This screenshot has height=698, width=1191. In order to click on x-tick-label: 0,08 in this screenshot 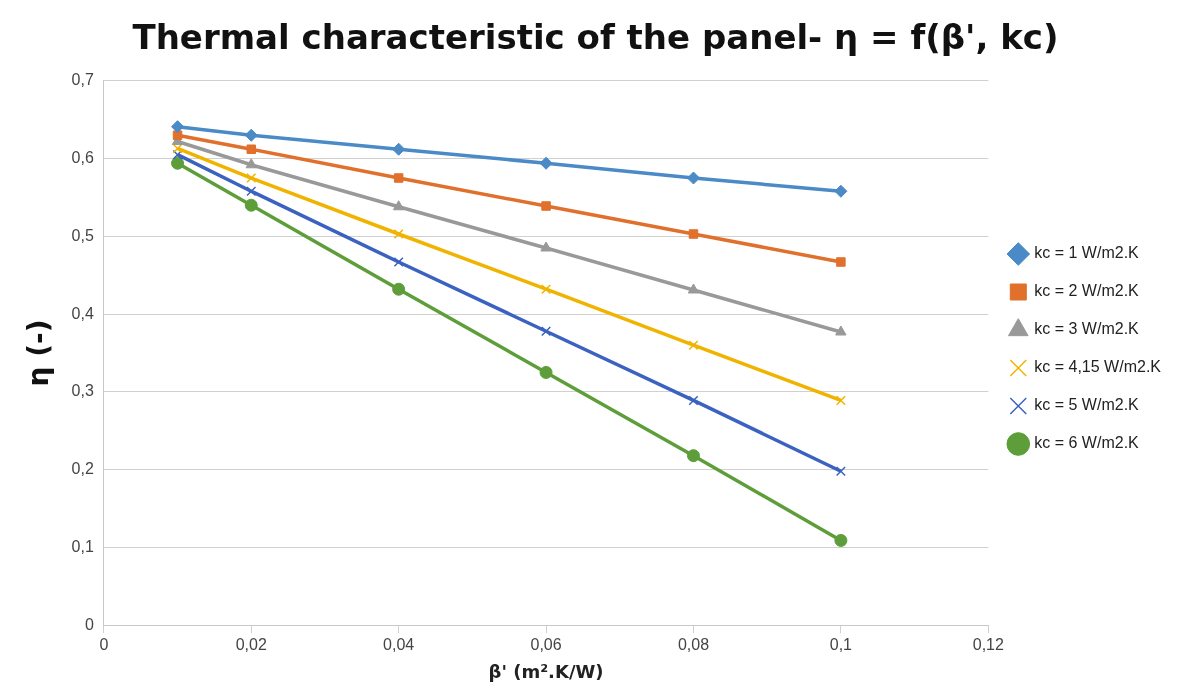, I will do `click(693, 645)`.